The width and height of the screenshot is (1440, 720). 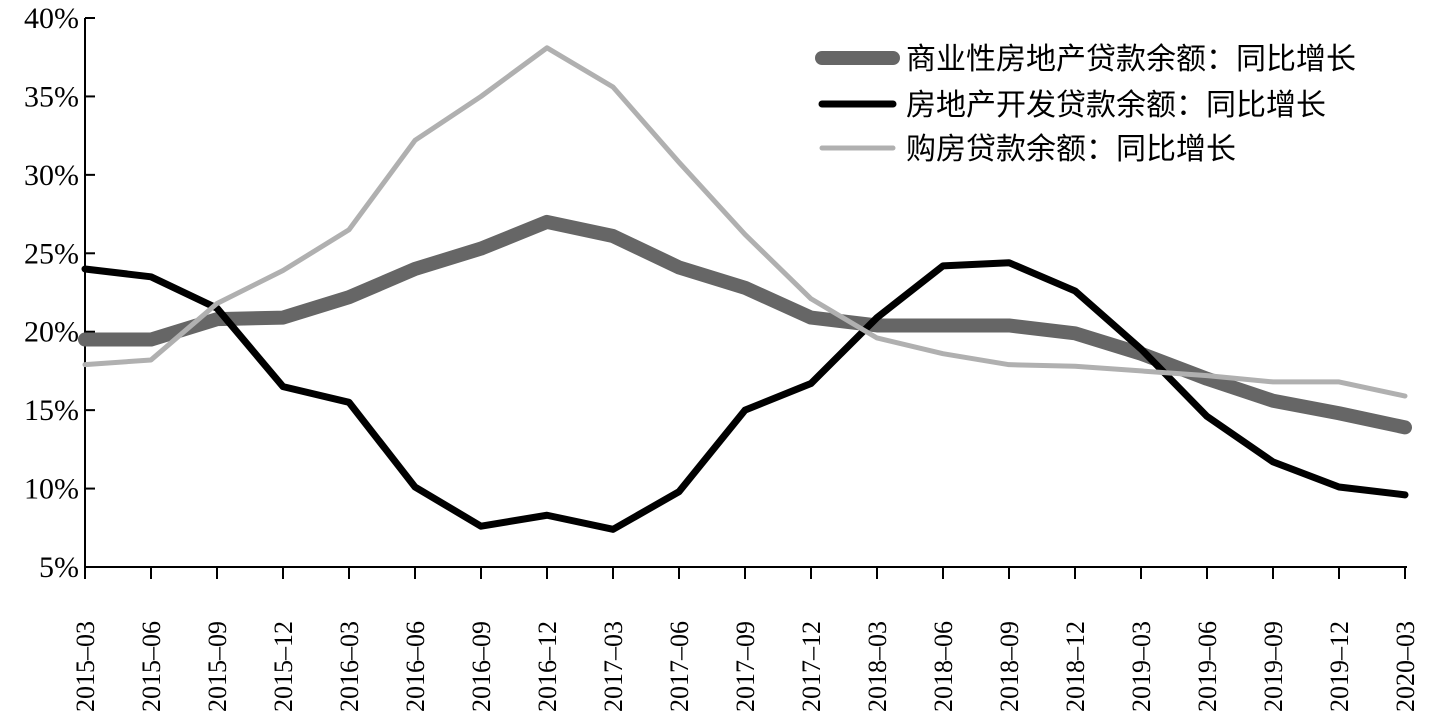 I want to click on y-tick-label: 35%, so click(x=51, y=96).